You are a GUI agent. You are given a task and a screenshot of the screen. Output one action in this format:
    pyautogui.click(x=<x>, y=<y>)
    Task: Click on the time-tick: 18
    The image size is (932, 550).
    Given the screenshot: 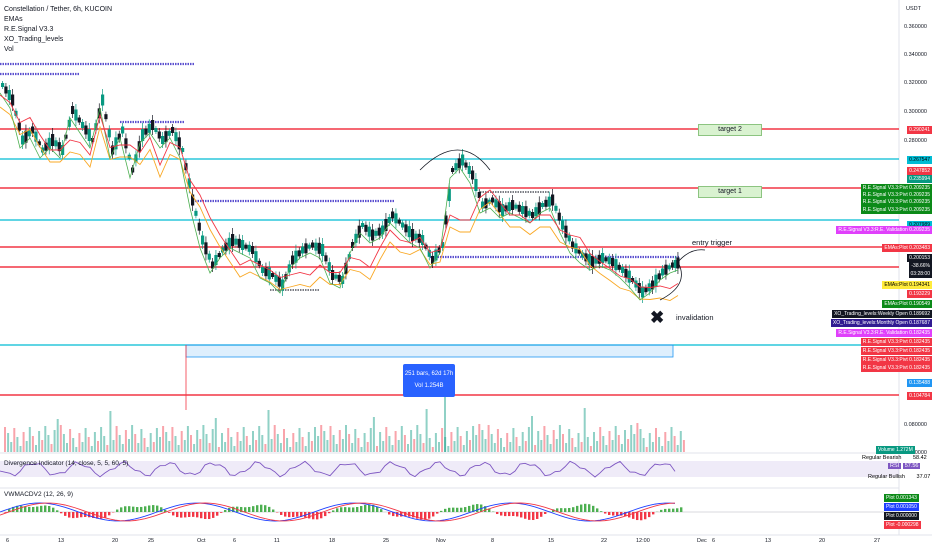 What is the action you would take?
    pyautogui.click(x=332, y=541)
    